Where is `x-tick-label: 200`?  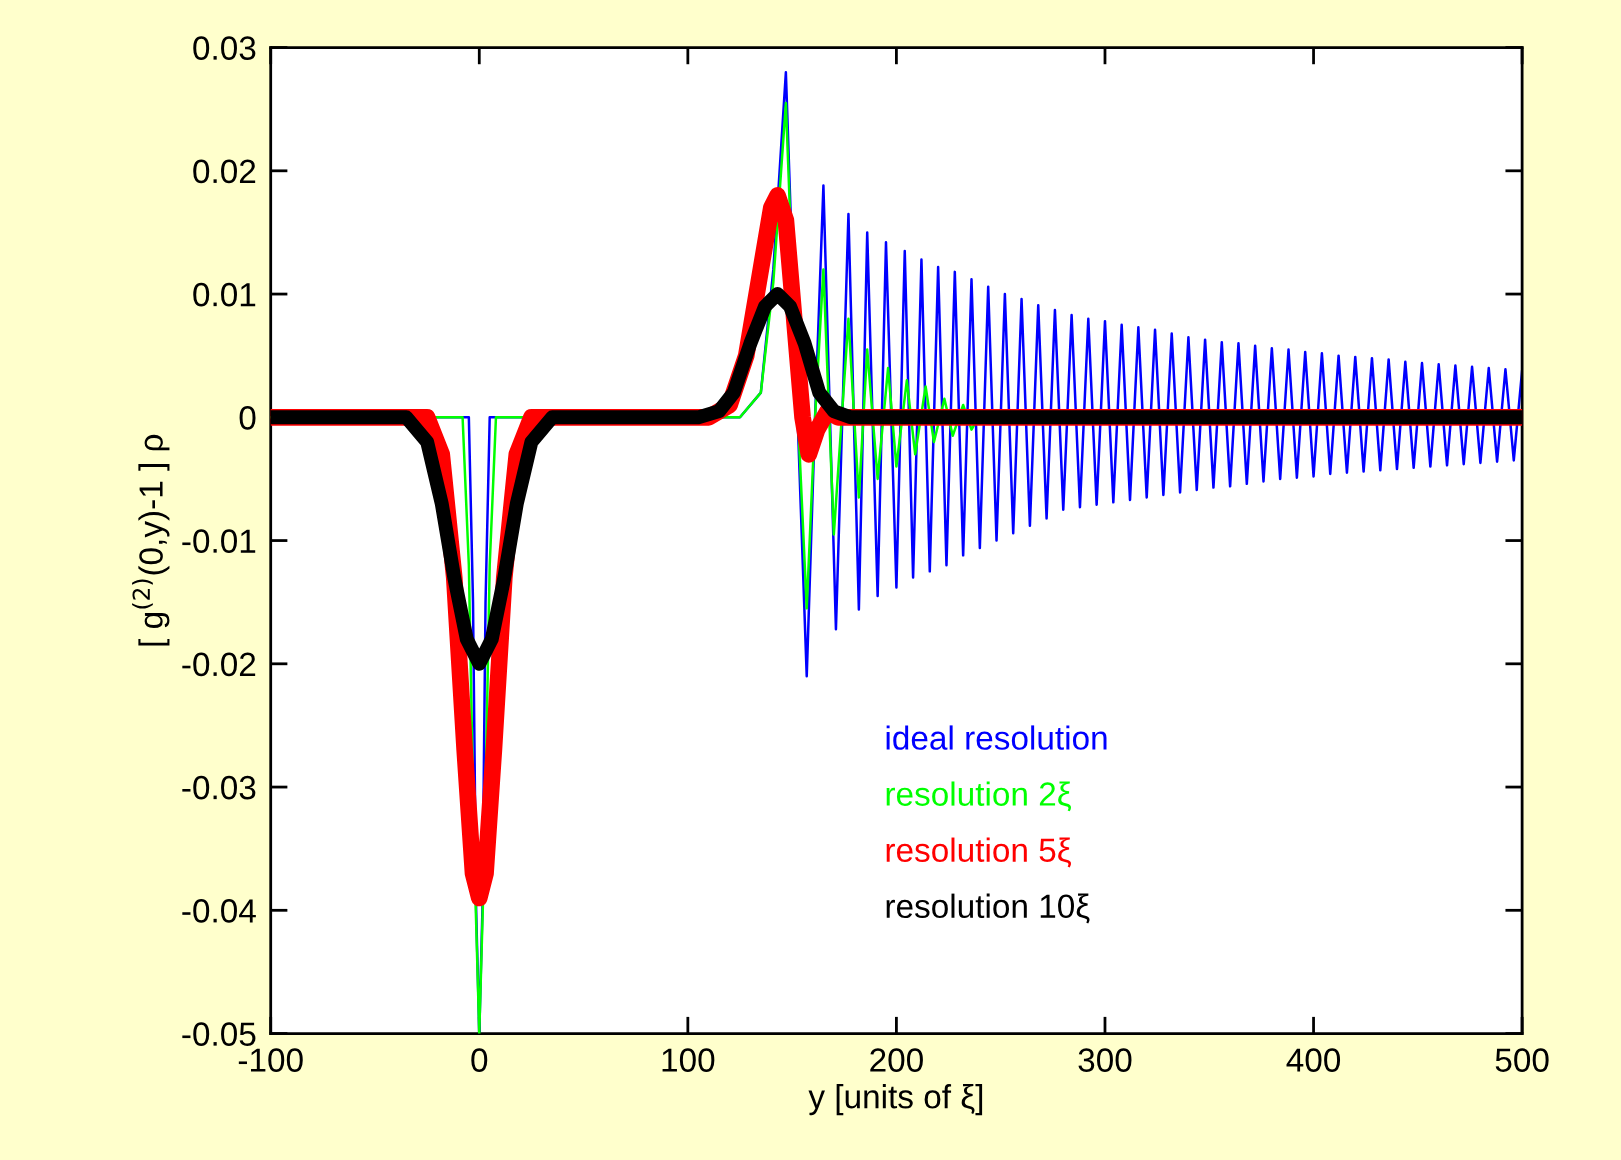
x-tick-label: 200 is located at coordinates (896, 1060).